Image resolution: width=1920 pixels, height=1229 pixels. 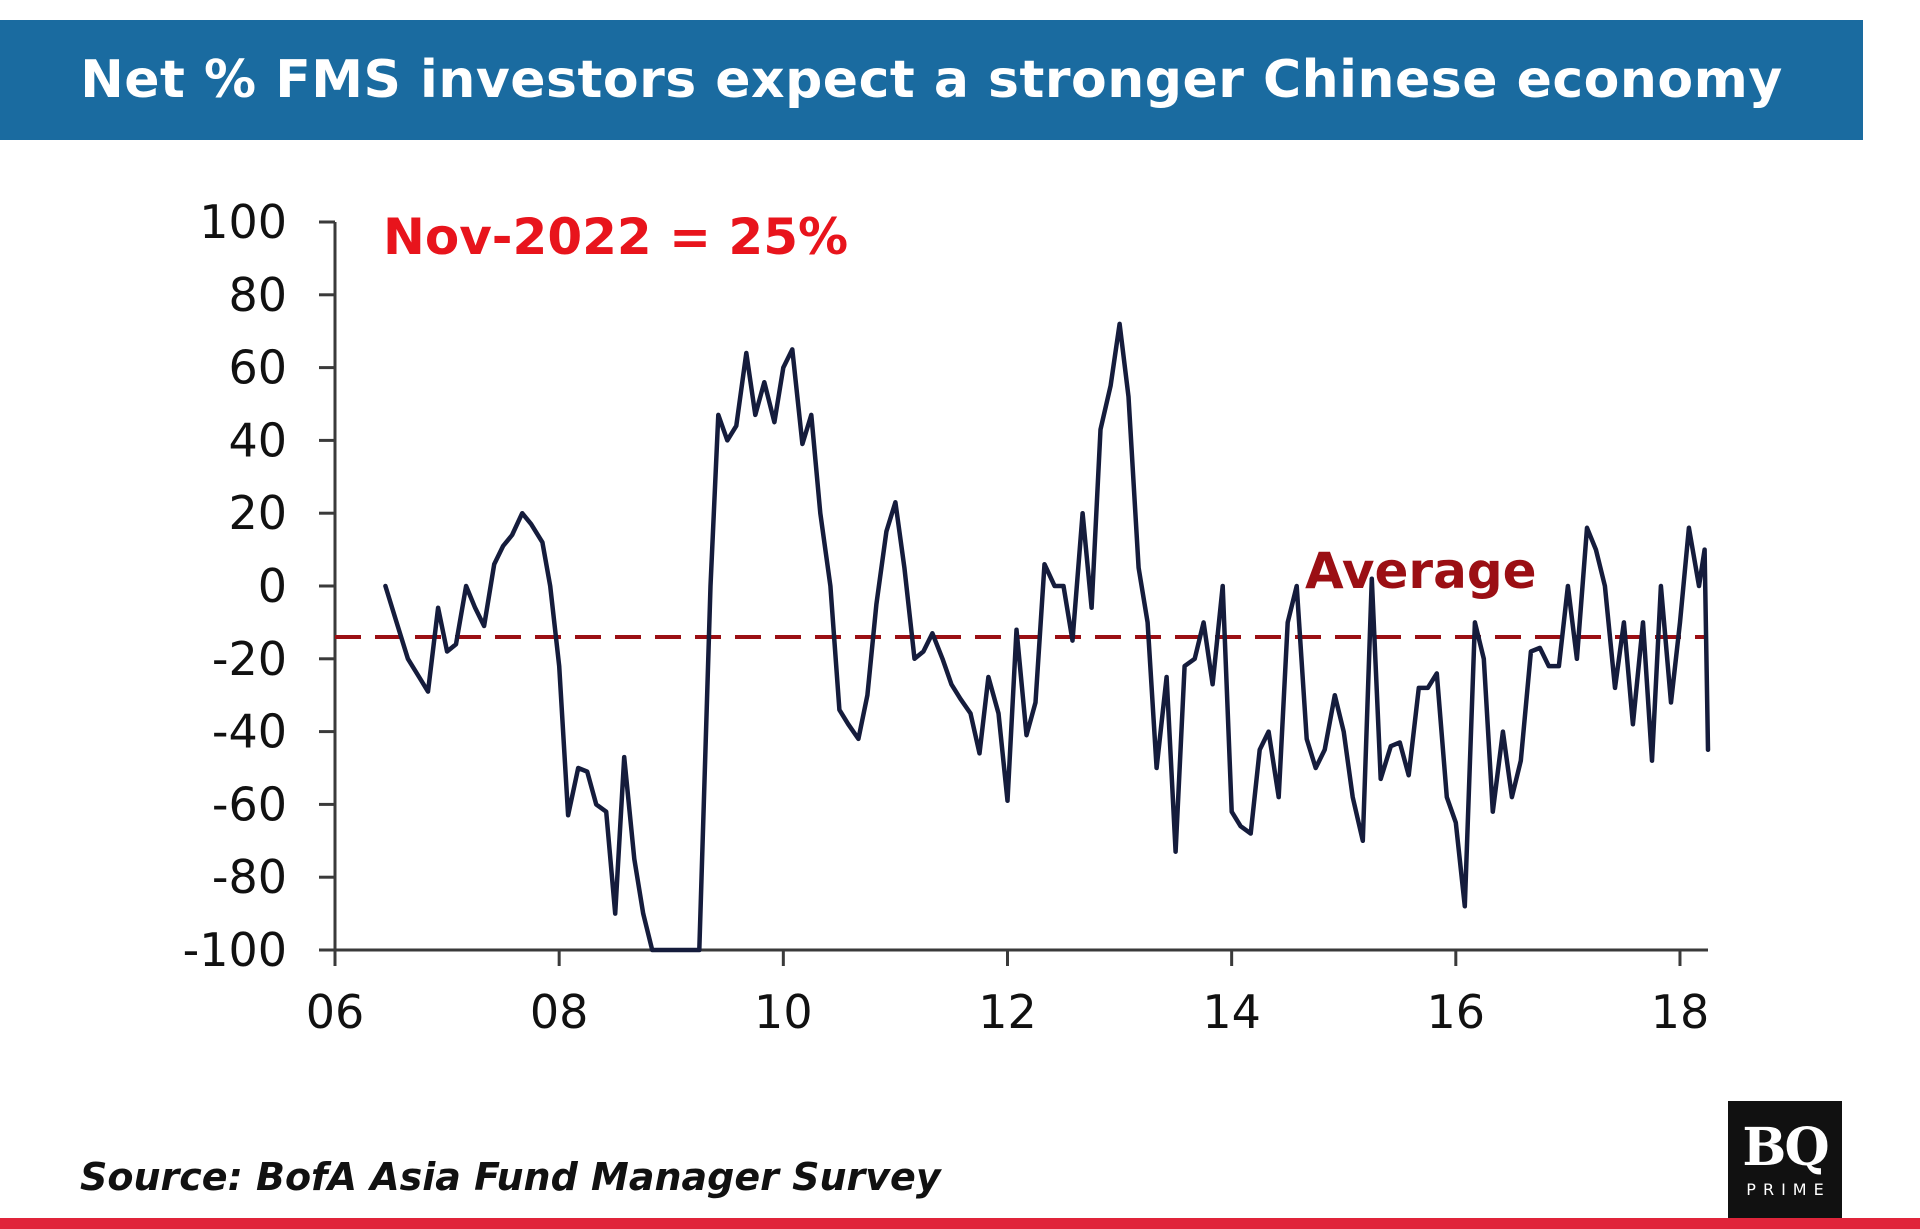 I want to click on y-tick-label: -60, so click(x=249, y=804).